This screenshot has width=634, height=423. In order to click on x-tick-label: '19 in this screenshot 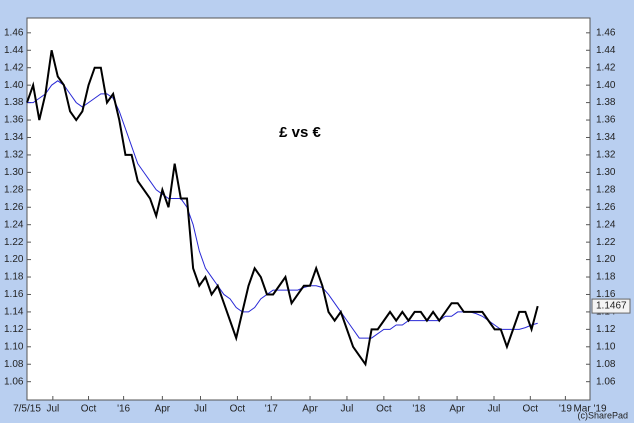, I will do `click(565, 409)`.